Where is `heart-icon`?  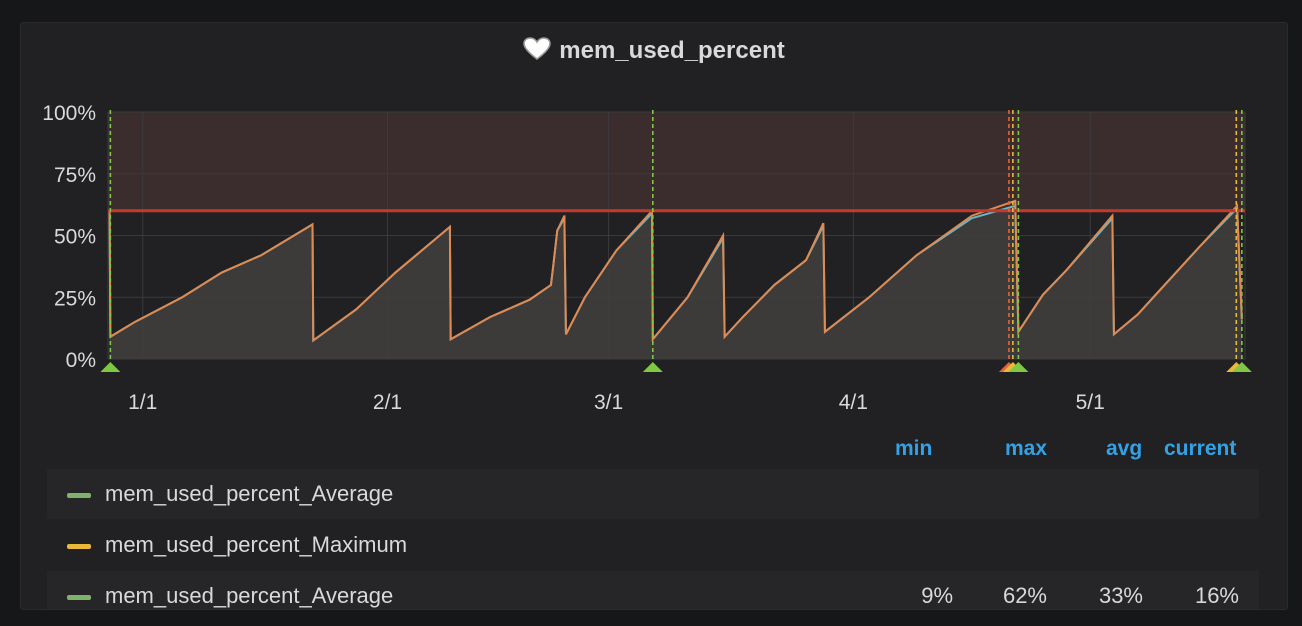
heart-icon is located at coordinates (537, 49).